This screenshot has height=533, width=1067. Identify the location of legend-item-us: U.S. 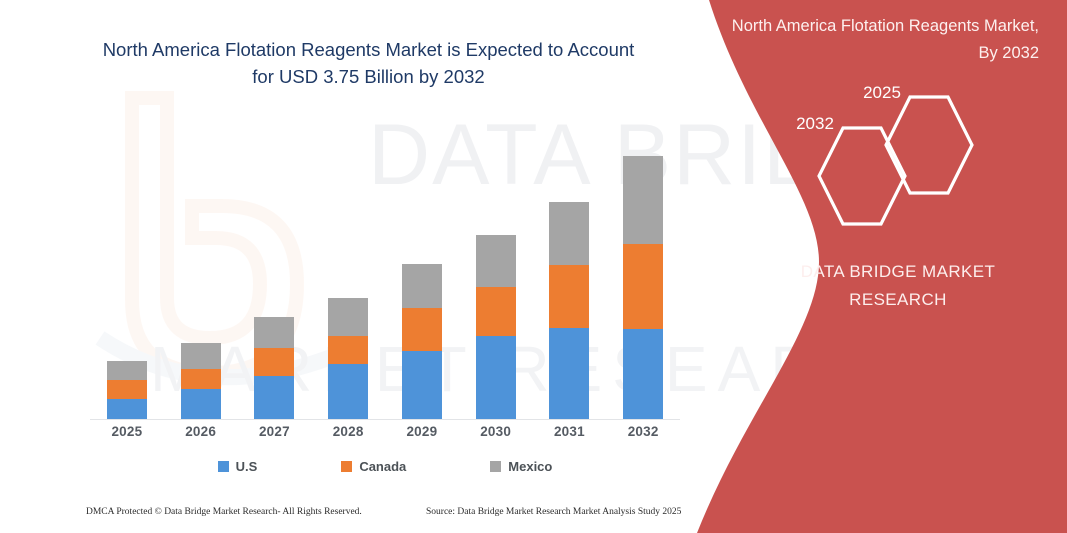
(237, 466).